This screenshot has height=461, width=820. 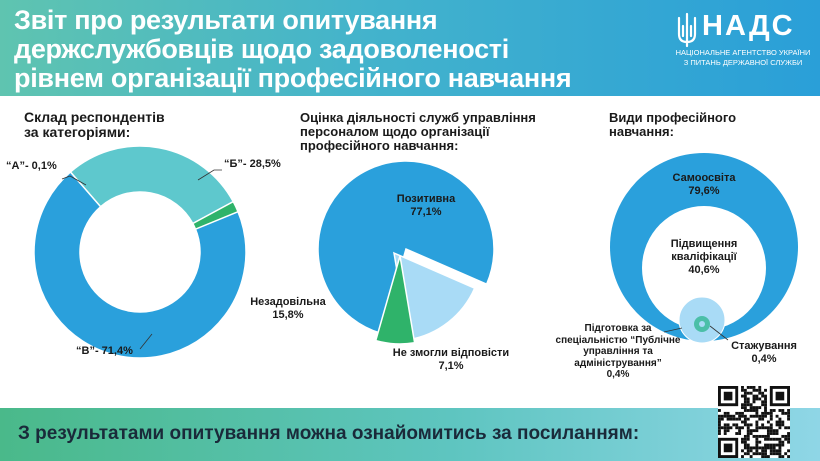 I want to click on qualification-text-1: Підвищення, so click(x=704, y=244).